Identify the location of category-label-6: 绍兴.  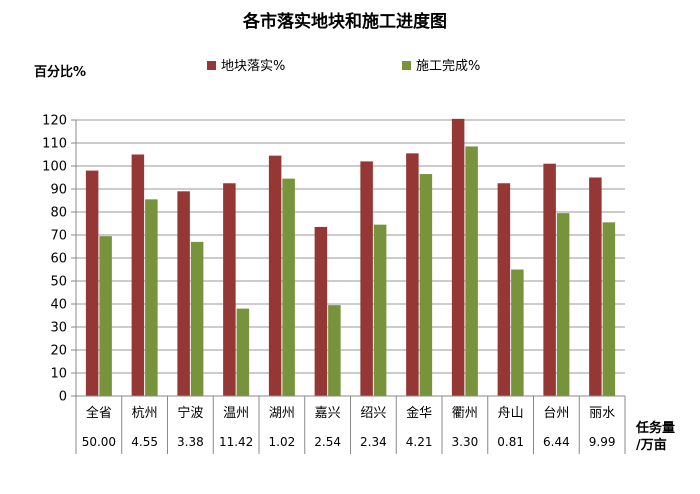
(373, 413).